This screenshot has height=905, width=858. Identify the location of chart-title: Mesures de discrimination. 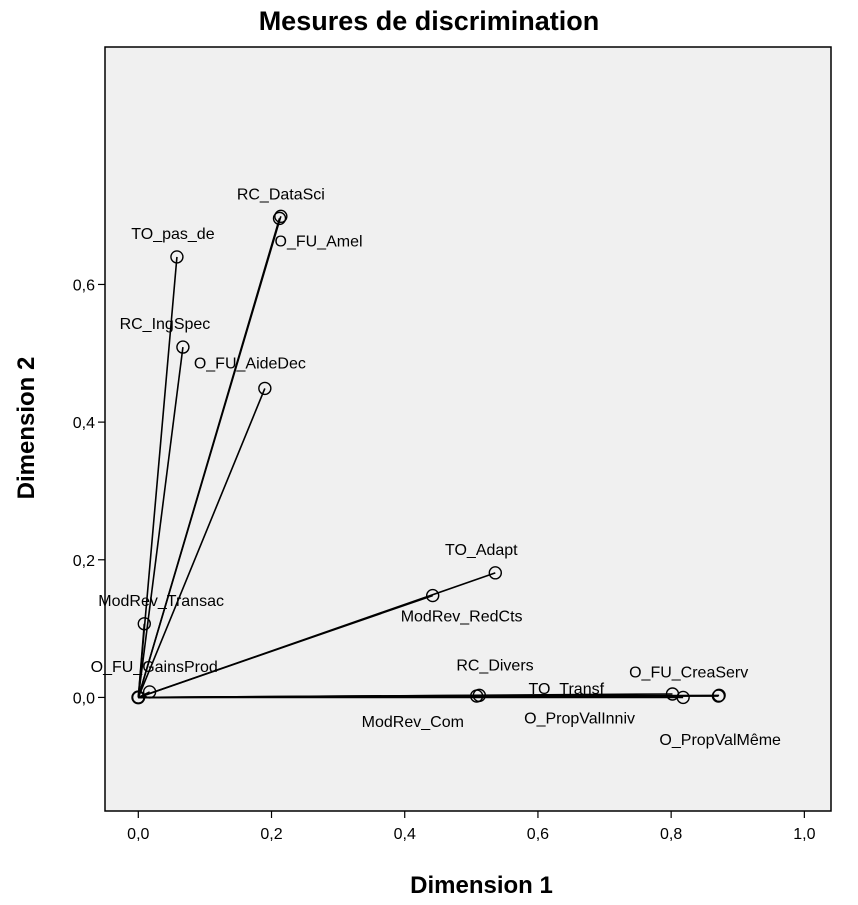
(429, 21).